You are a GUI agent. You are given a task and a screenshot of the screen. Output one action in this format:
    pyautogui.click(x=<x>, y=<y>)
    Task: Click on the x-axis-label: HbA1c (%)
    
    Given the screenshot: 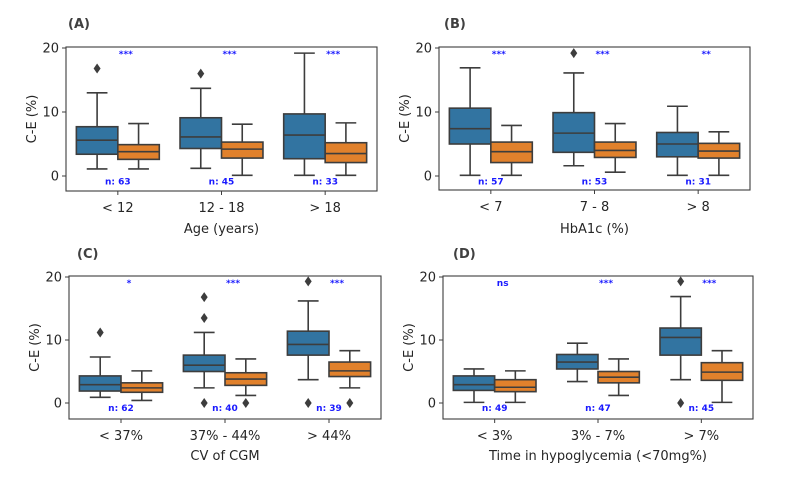 What is the action you would take?
    pyautogui.click(x=594, y=229)
    